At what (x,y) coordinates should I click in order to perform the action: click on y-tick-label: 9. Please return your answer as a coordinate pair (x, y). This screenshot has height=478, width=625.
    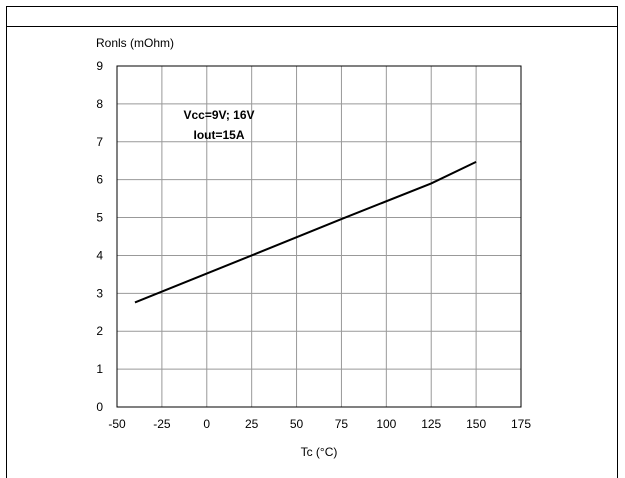
    Looking at the image, I should click on (99, 66).